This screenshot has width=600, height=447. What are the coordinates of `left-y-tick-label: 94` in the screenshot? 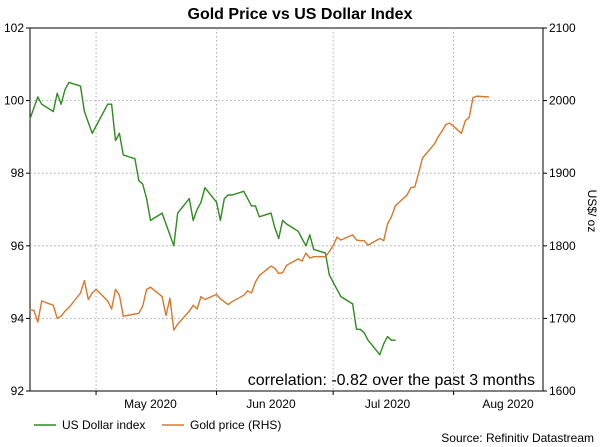 It's located at (18, 318).